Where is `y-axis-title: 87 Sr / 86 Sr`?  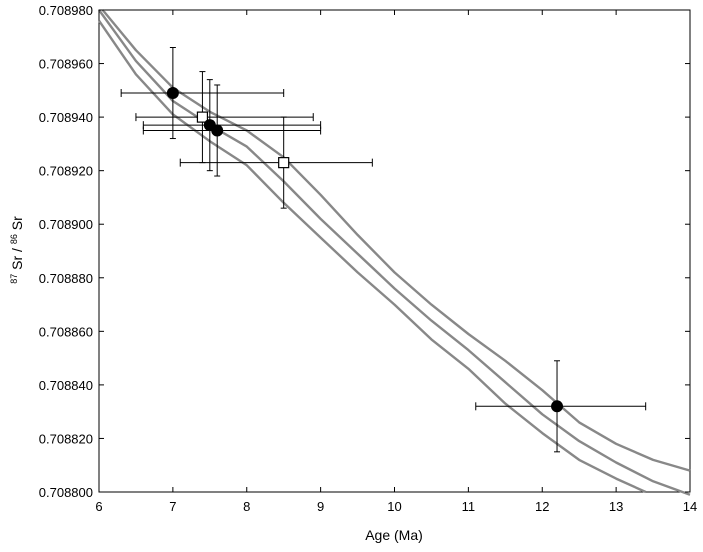
y-axis-title: 87 Sr / 86 Sr is located at coordinates (14, 250).